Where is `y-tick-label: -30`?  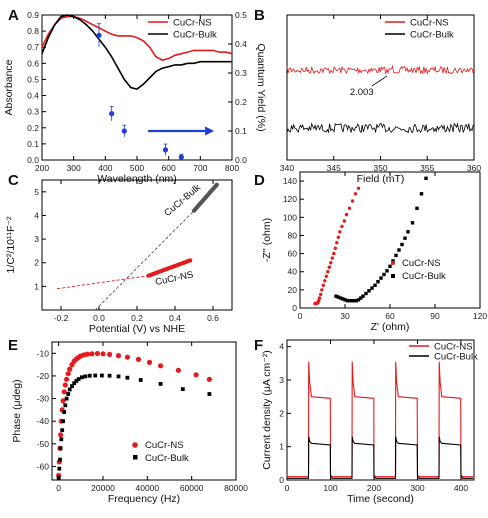 y-tick-label: -30 is located at coordinates (43, 399).